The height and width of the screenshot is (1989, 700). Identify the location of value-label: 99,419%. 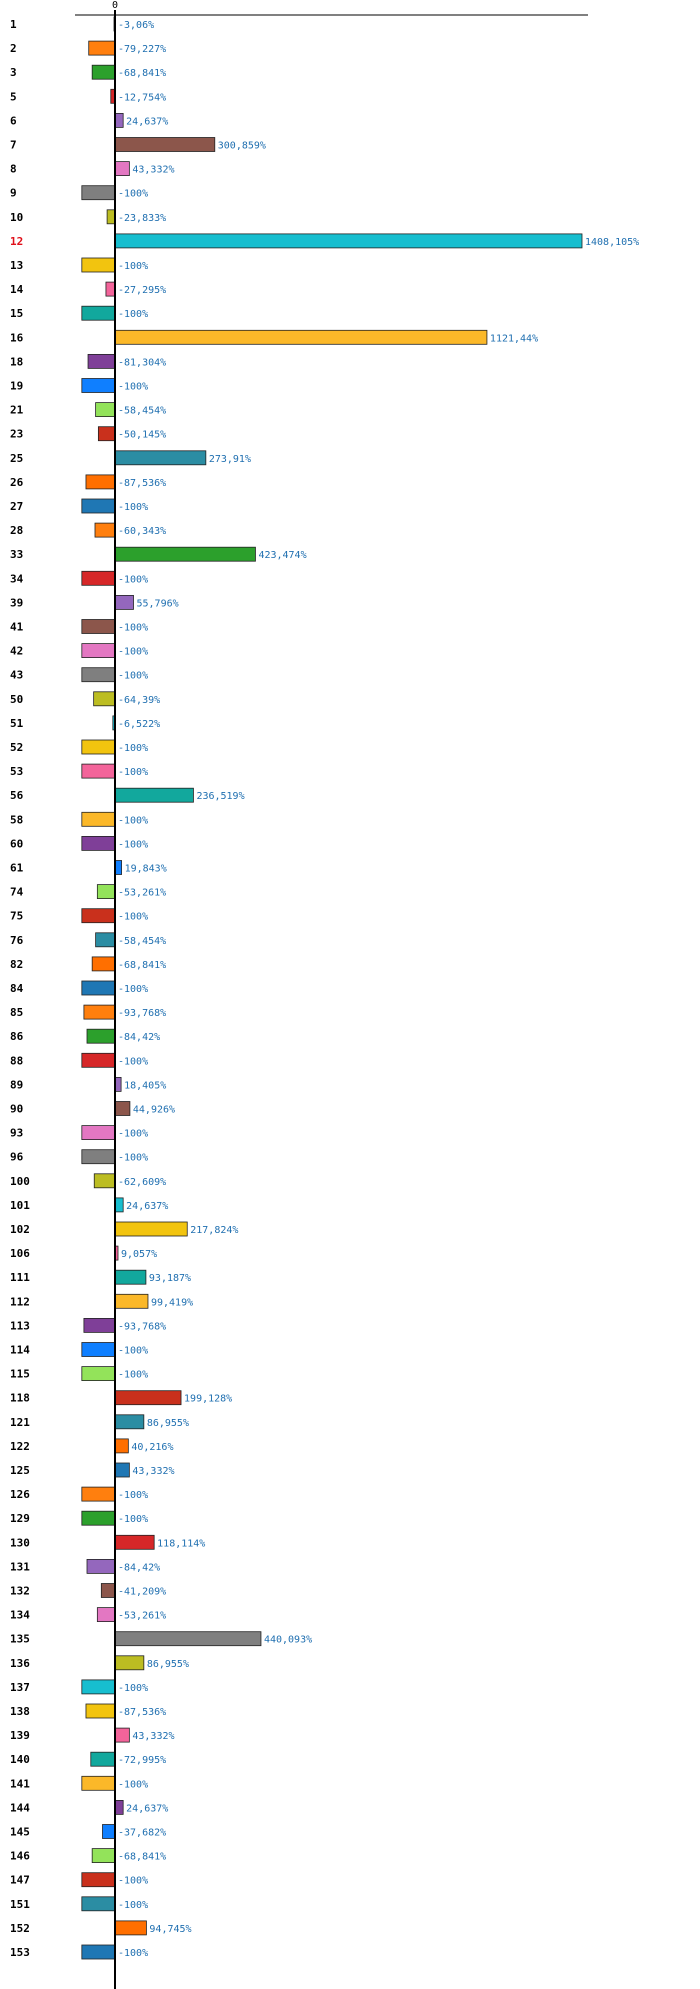
(172, 1302).